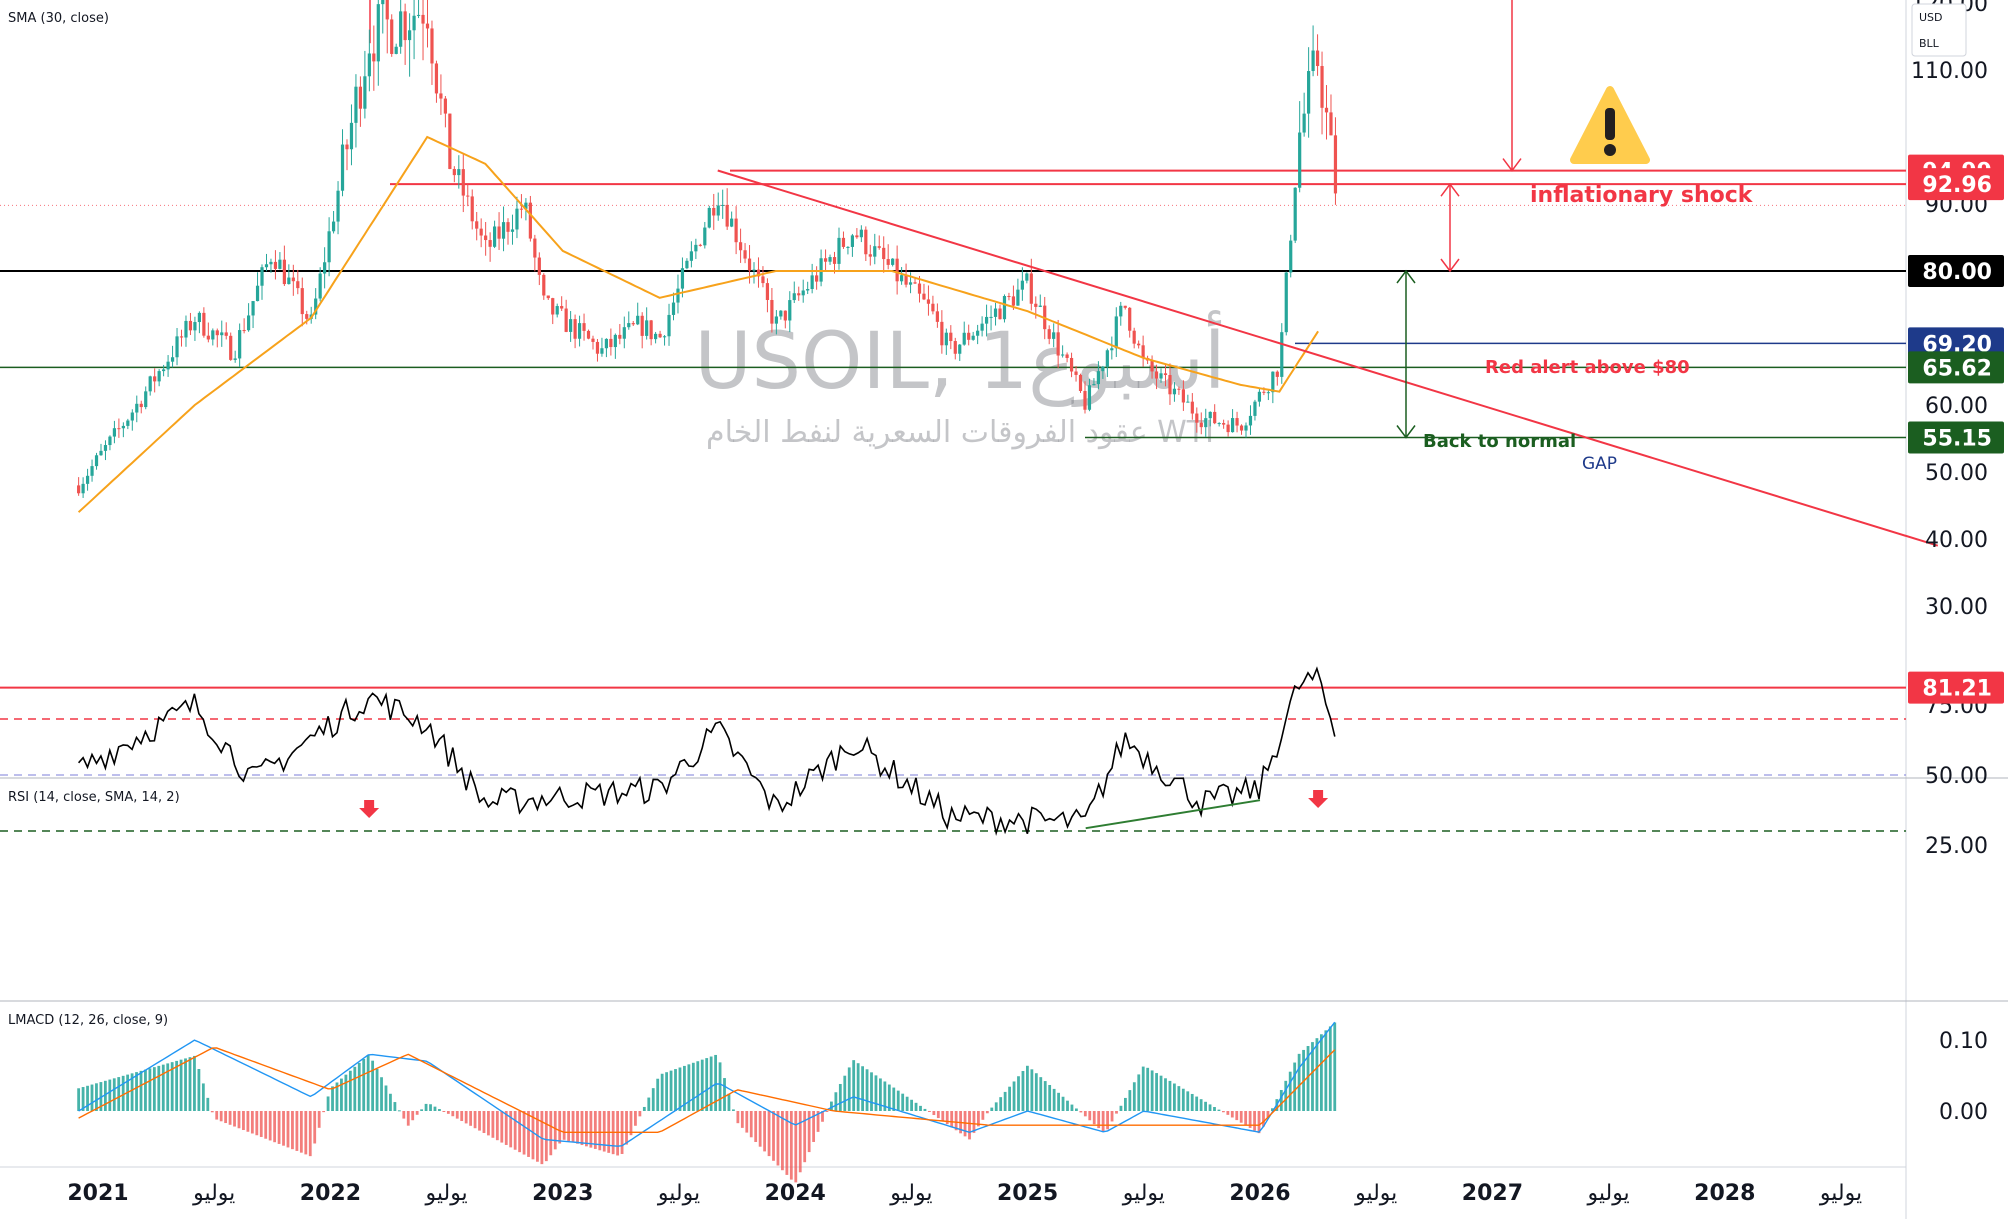 This screenshot has height=1219, width=2008. What do you see at coordinates (1956, 367) in the screenshot?
I see `price-marker-box` at bounding box center [1956, 367].